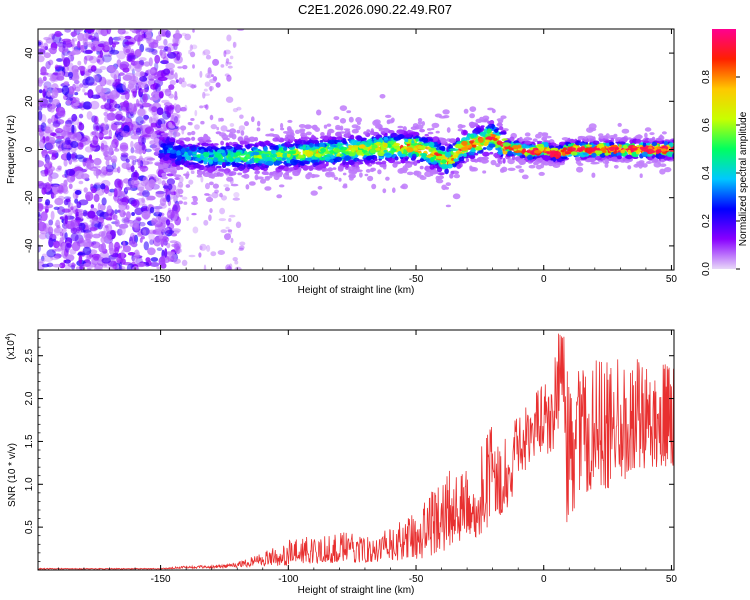 The width and height of the screenshot is (750, 600). What do you see at coordinates (743, 178) in the screenshot?
I see `colorbar-label: Normalized spectral amplitude` at bounding box center [743, 178].